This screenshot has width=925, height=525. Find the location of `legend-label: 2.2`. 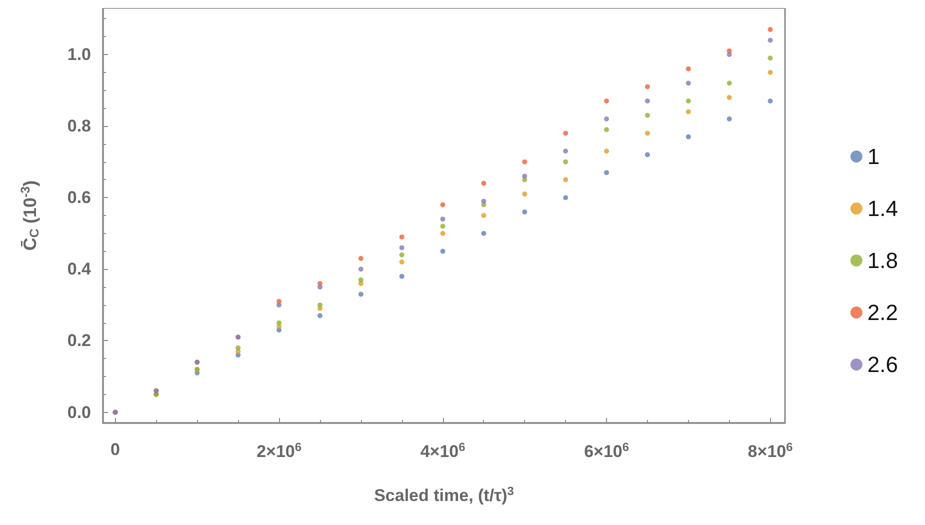

legend-label: 2.2 is located at coordinates (882, 312).